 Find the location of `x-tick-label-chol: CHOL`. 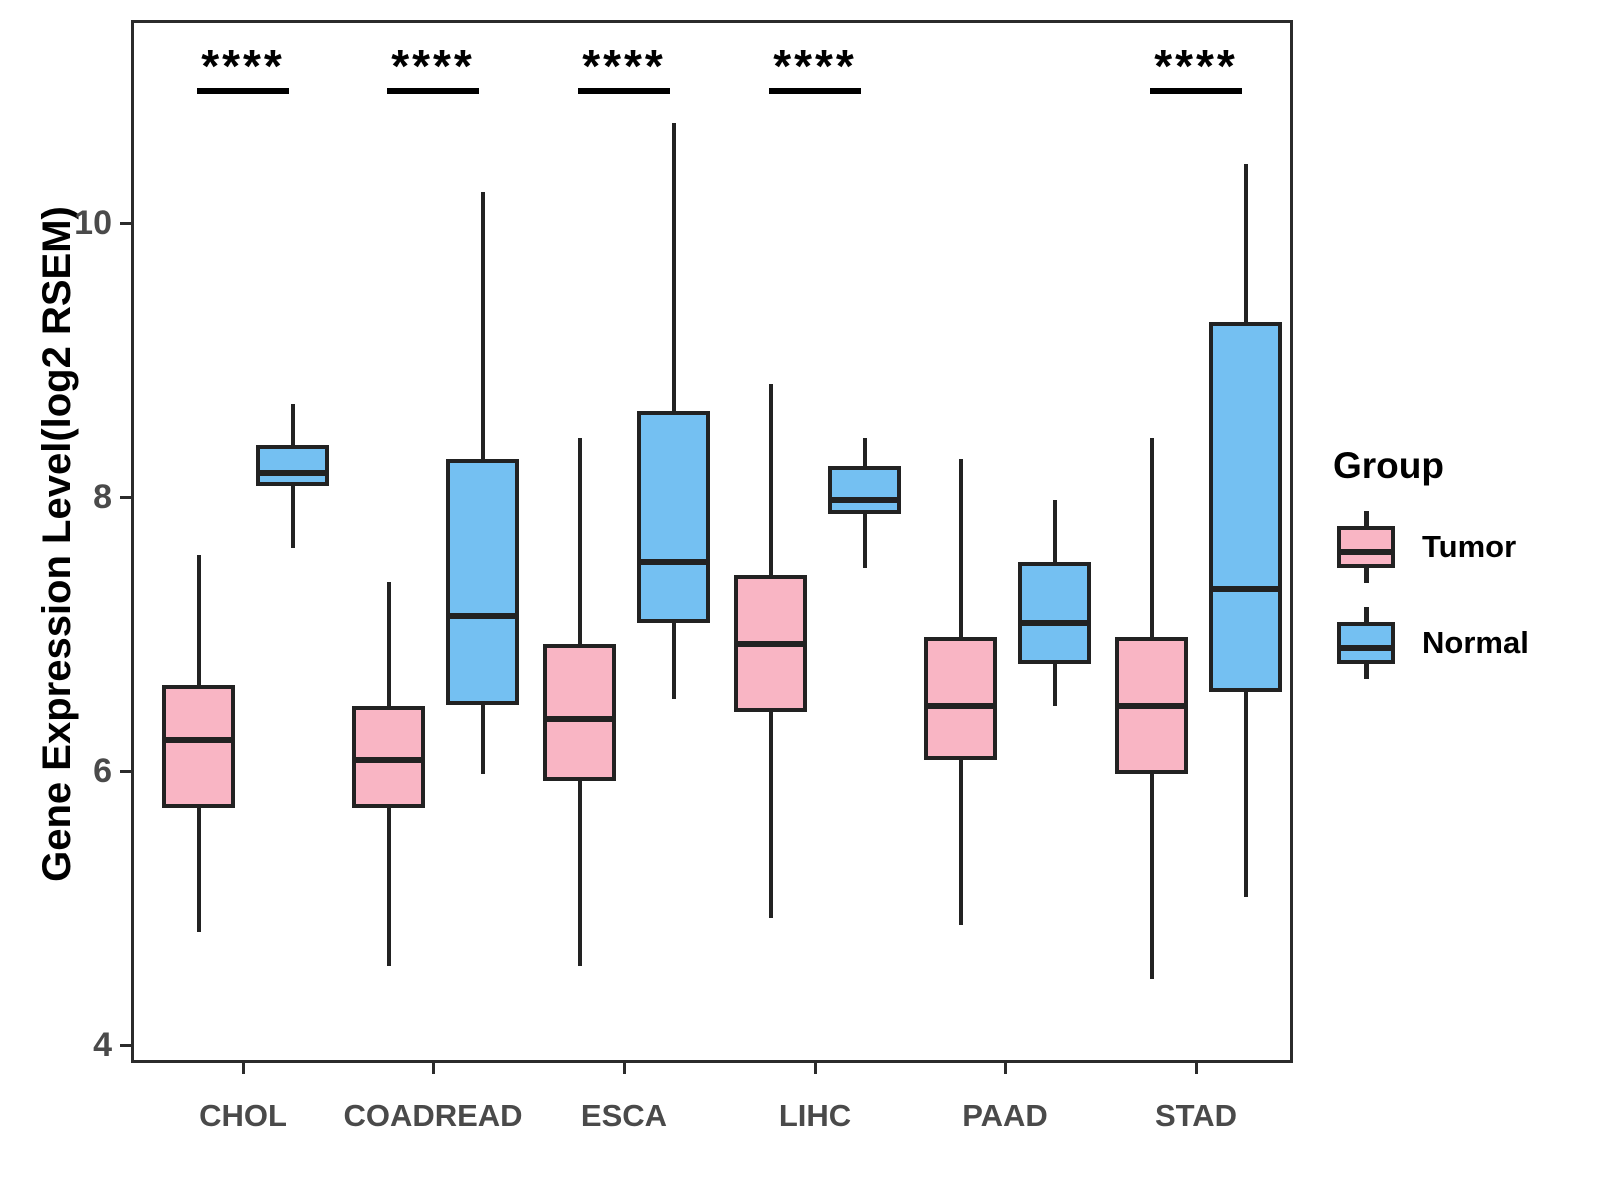

x-tick-label-chol: CHOL is located at coordinates (243, 1115).